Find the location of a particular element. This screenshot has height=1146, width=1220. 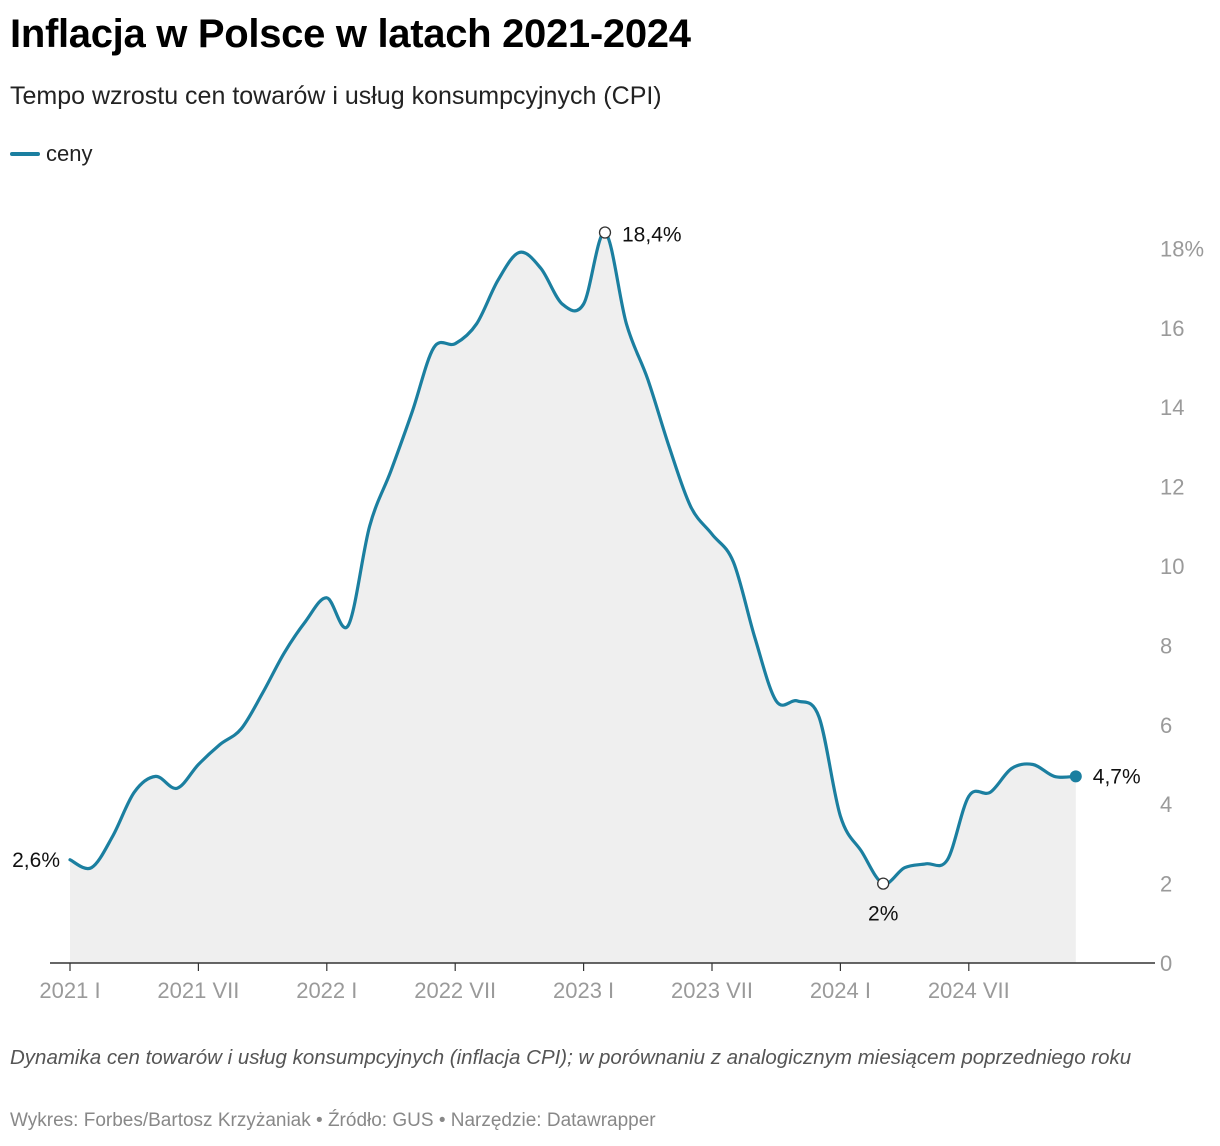

annotation-label: 18,4% is located at coordinates (652, 235).